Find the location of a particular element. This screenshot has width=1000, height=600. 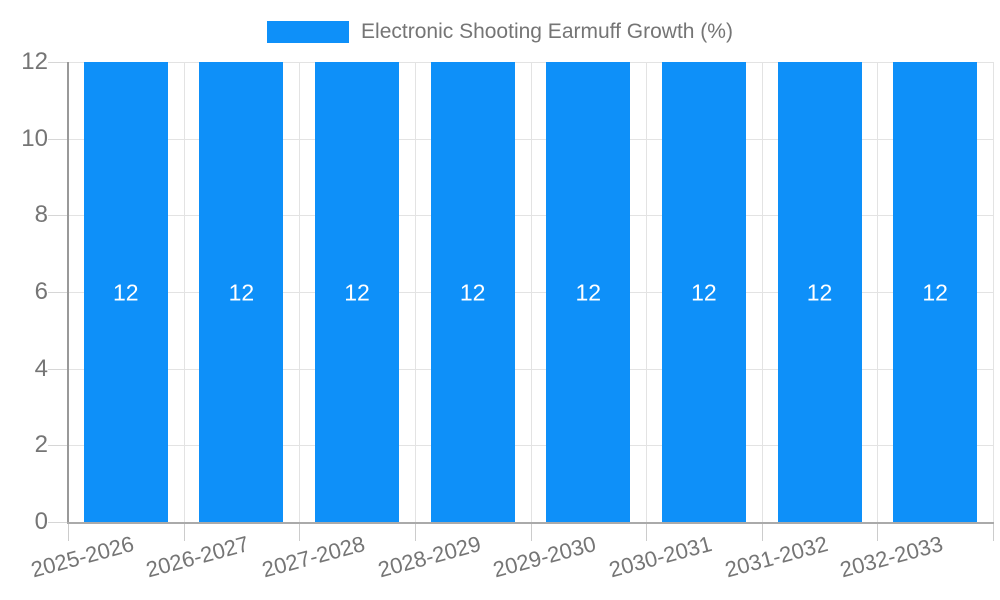

y-axis-label: 6 is located at coordinates (41, 291).